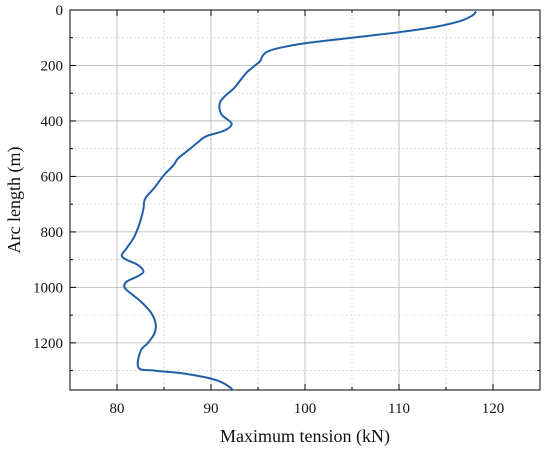 Image resolution: width=550 pixels, height=452 pixels. I want to click on y-tick-label: 1000, so click(48, 288).